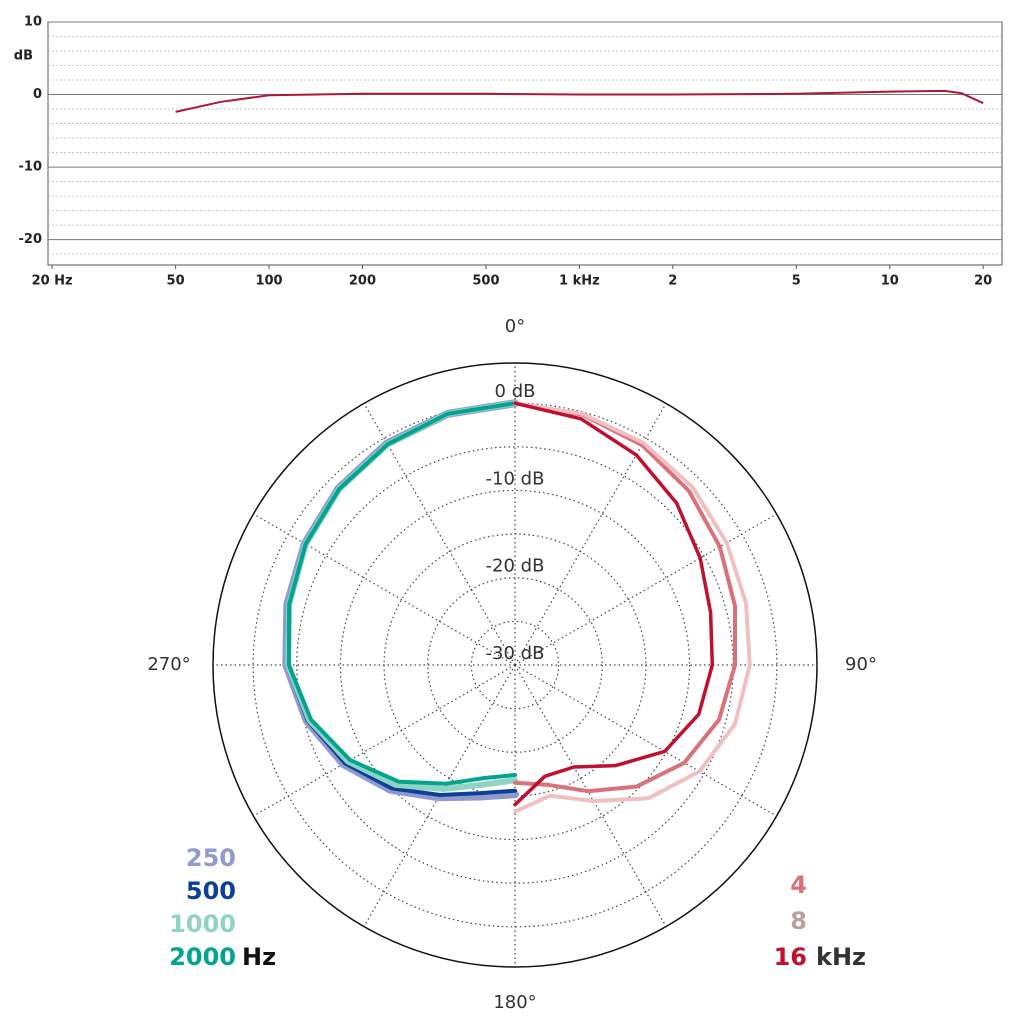 The width and height of the screenshot is (1030, 1030). What do you see at coordinates (515, 391) in the screenshot?
I see `r-tick-label: 0 dB` at bounding box center [515, 391].